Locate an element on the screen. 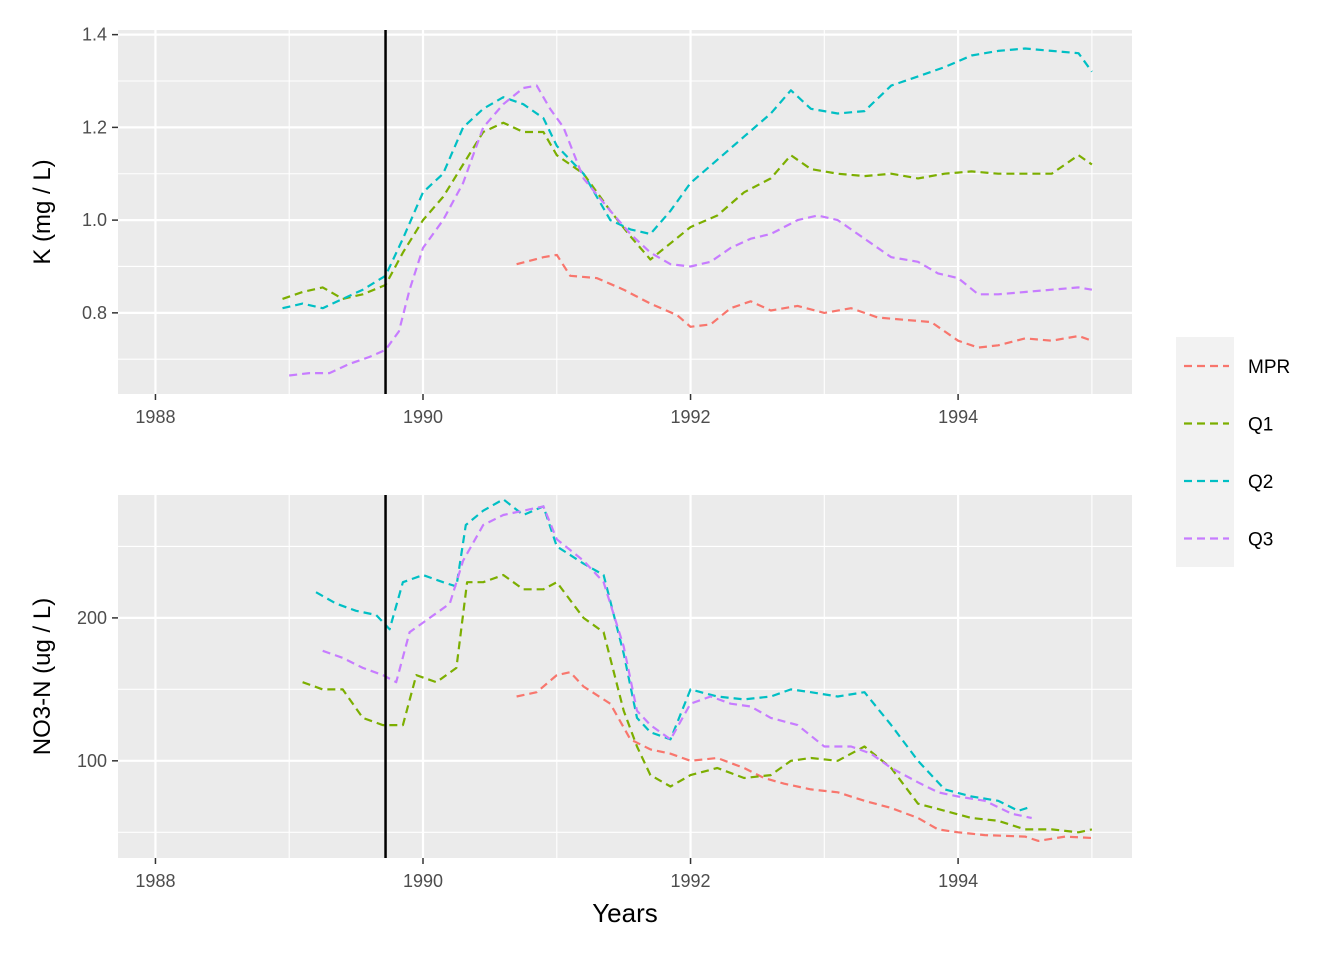  legend-label-q1: Q1 is located at coordinates (1260, 425).